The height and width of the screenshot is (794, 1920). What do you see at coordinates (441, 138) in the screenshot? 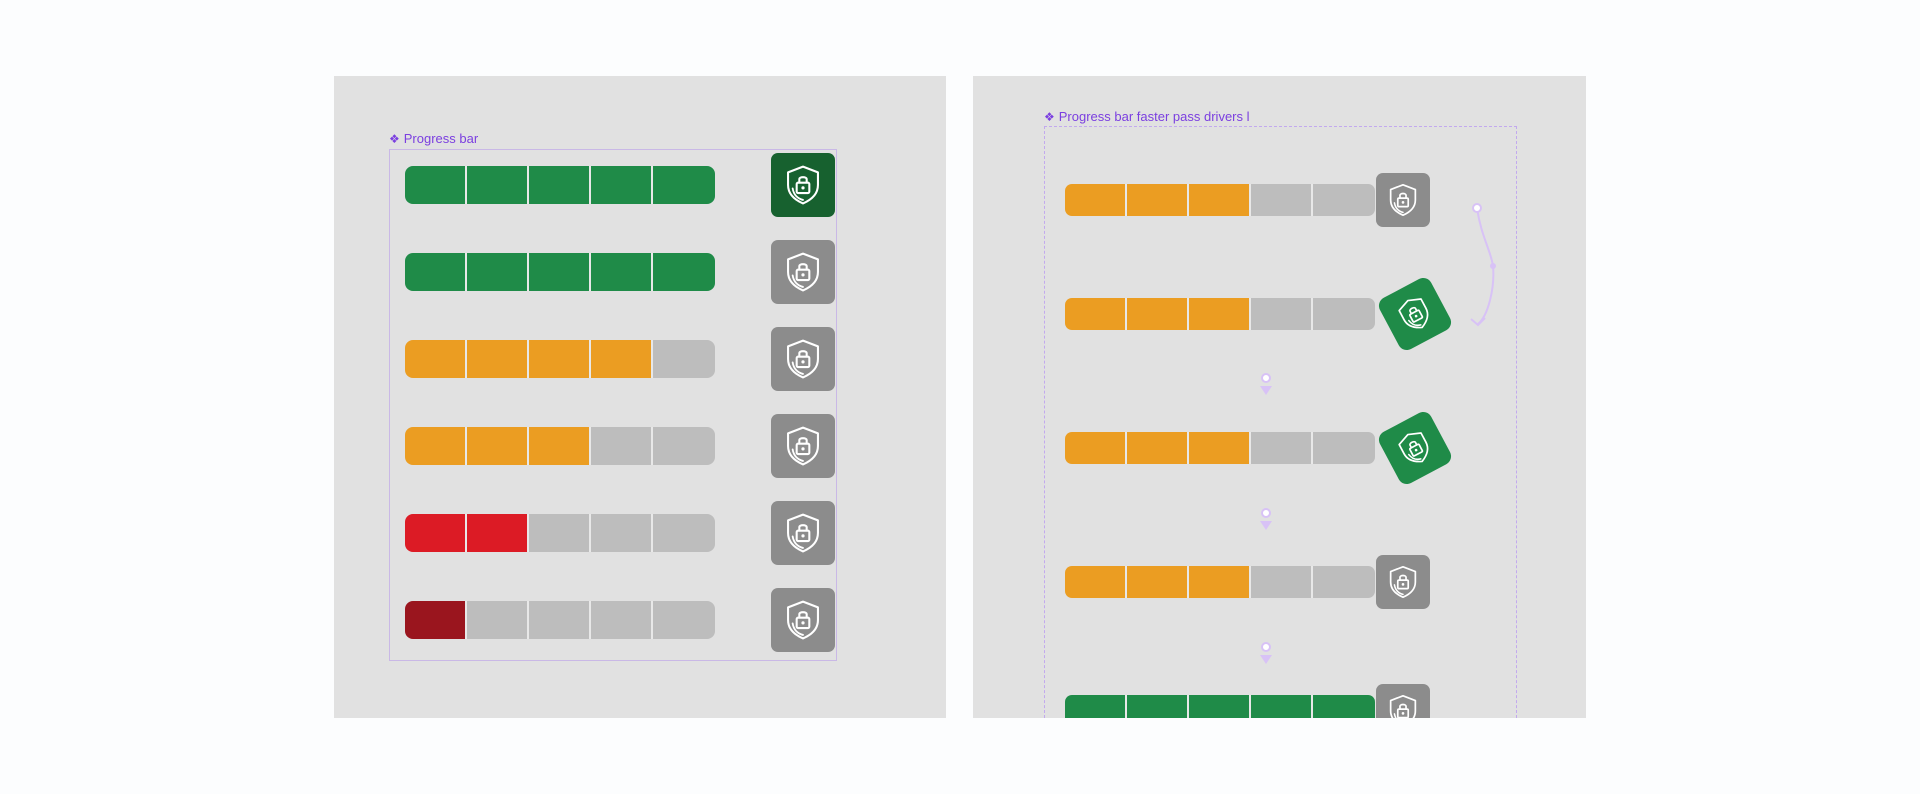
I see `component-label-text: Progress bar` at bounding box center [441, 138].